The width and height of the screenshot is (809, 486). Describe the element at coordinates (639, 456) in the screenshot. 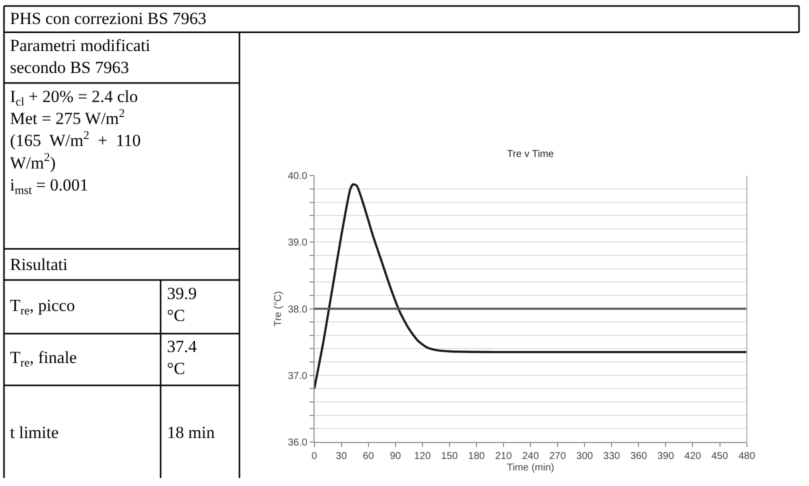

I see `x-tick-label: 360` at that location.